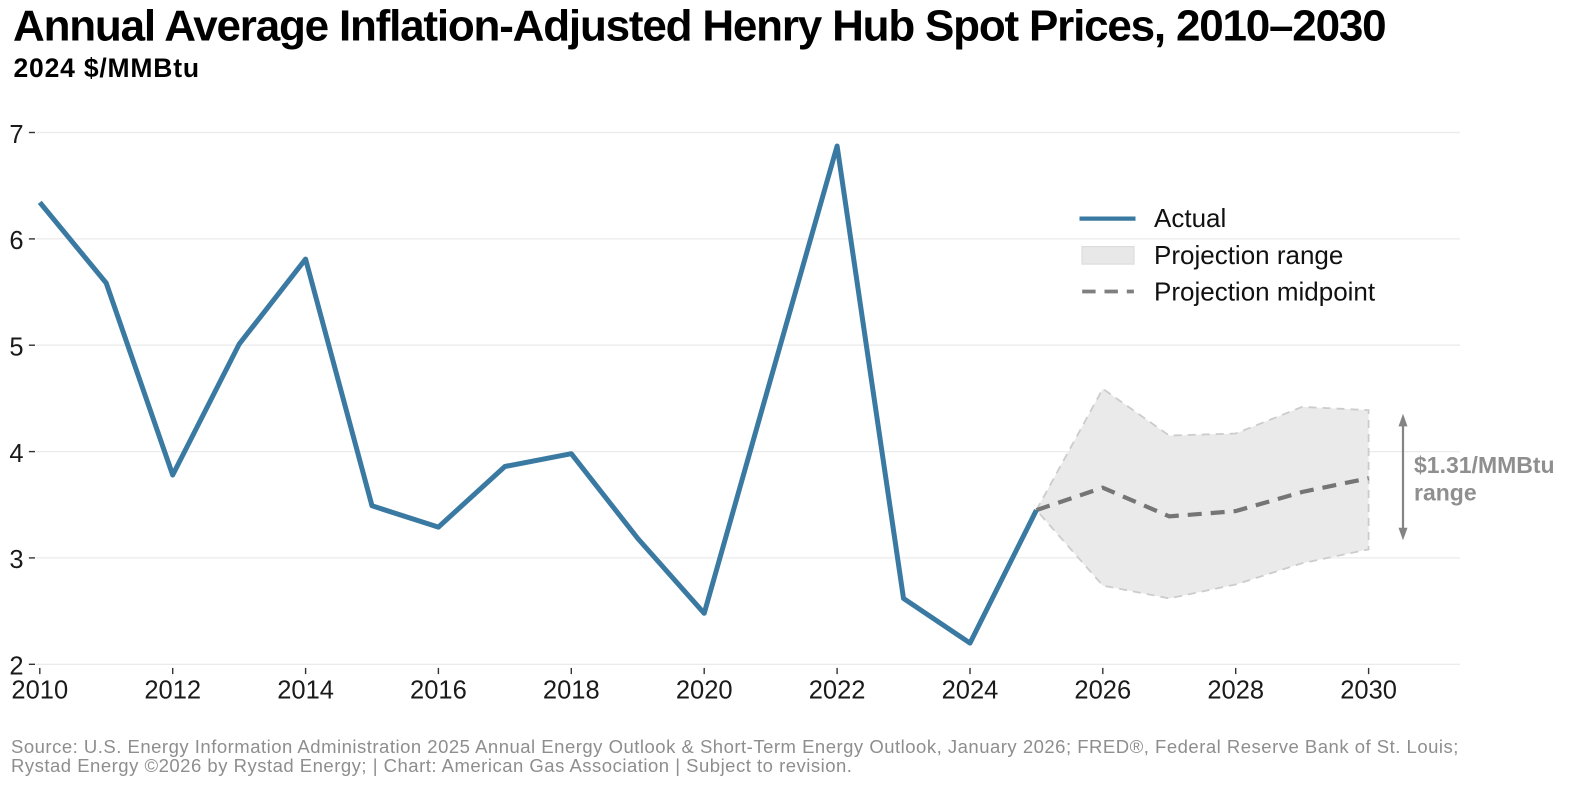  What do you see at coordinates (1484, 465) in the screenshot?
I see `svg-text: $1.31/MMBtu` at bounding box center [1484, 465].